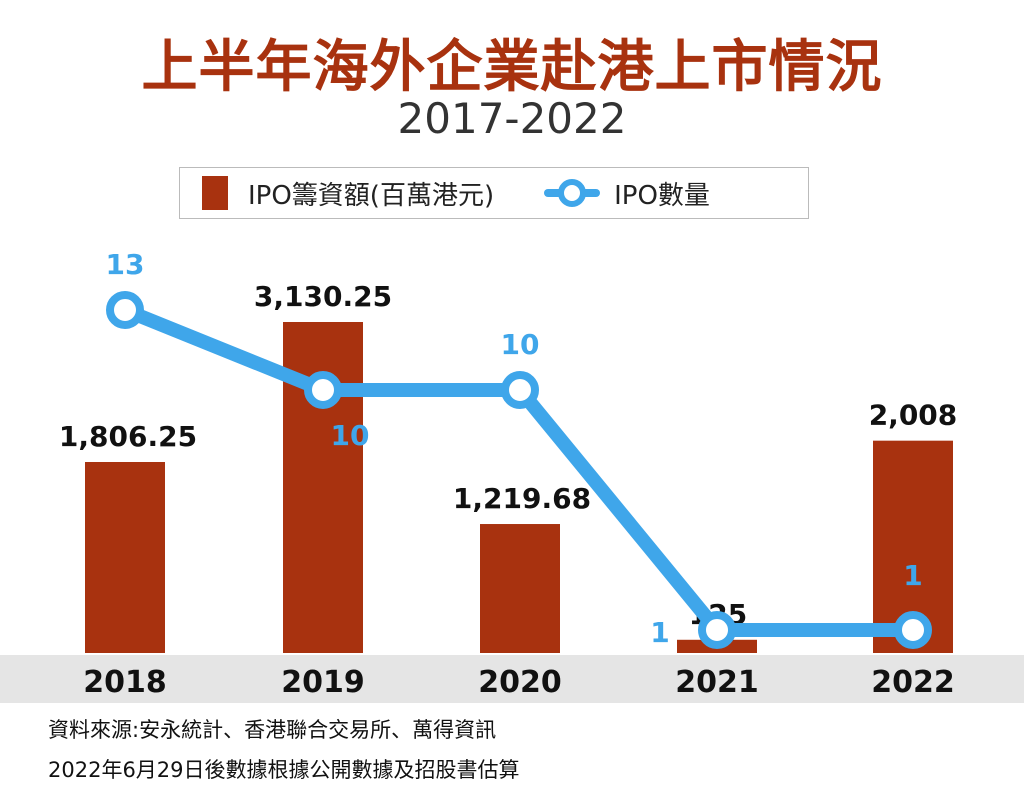 This screenshot has width=1024, height=800. What do you see at coordinates (522, 498) in the screenshot?
I see `bar-data-label: 1,219.68` at bounding box center [522, 498].